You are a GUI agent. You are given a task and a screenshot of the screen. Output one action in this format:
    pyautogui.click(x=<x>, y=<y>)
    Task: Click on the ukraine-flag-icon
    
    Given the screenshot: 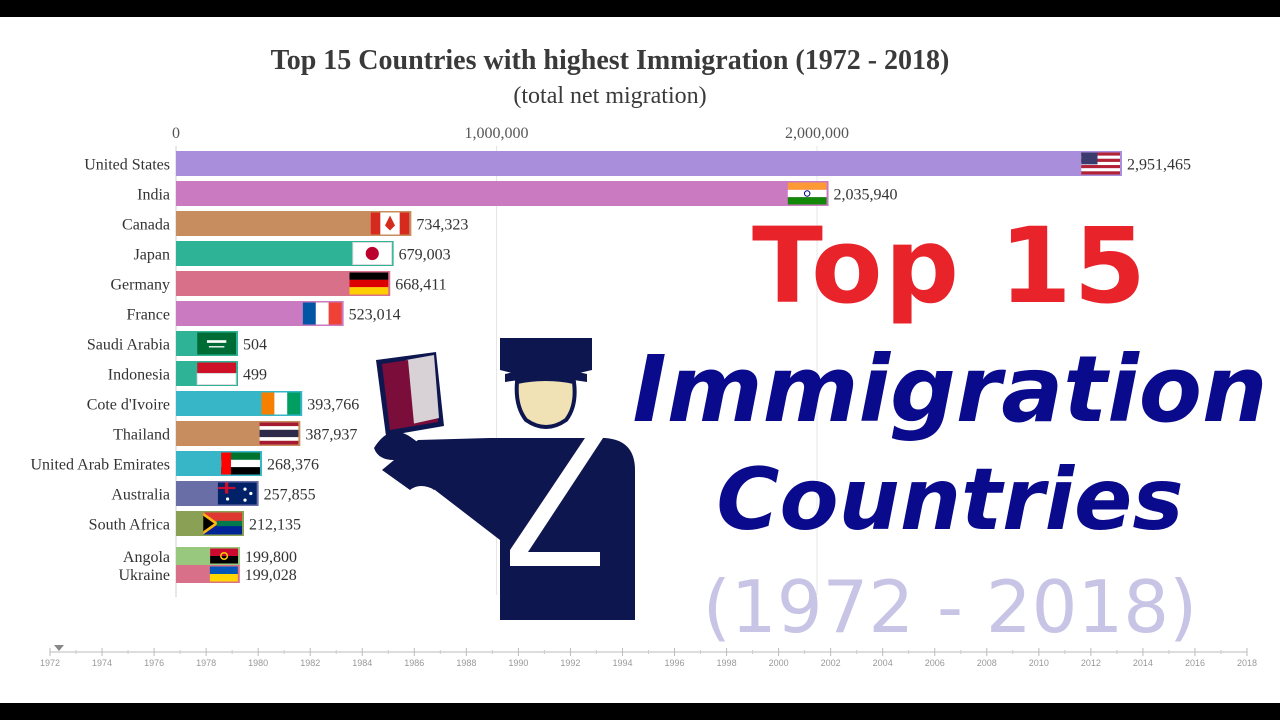 What is the action you would take?
    pyautogui.click(x=223, y=574)
    